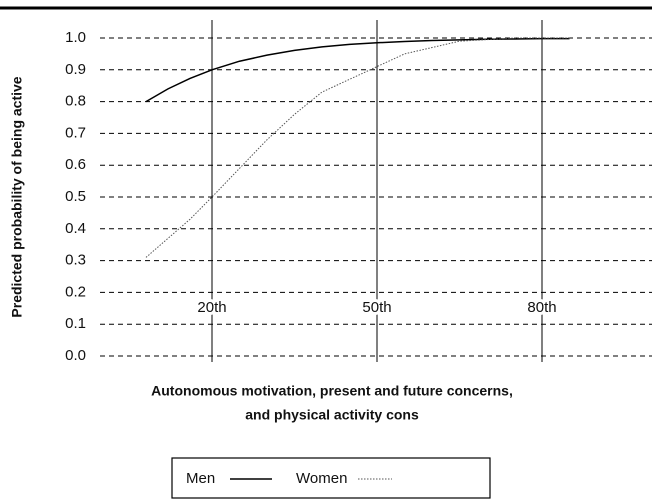  What do you see at coordinates (75, 69) in the screenshot?
I see `y-tick-label: 0.9` at bounding box center [75, 69].